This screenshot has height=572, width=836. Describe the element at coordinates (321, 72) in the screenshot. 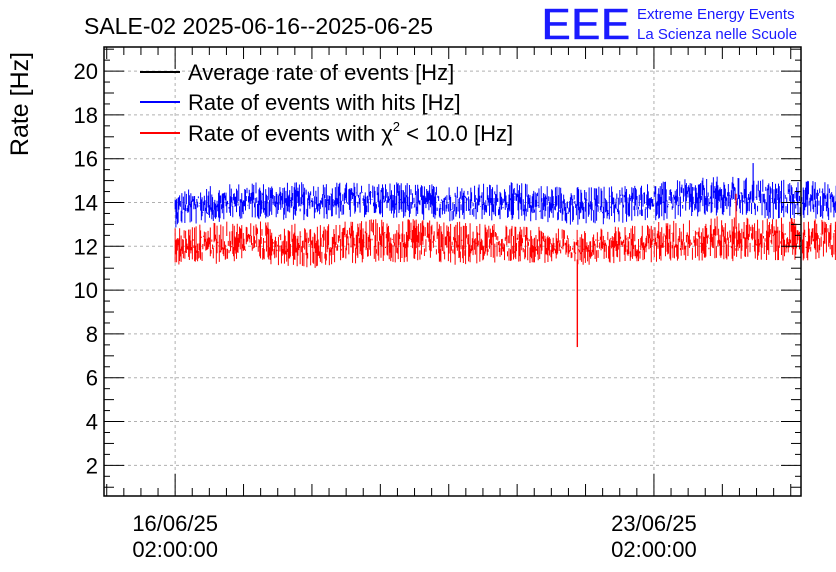

I see `legend-label-average: Average rate of events [Hz]` at that location.